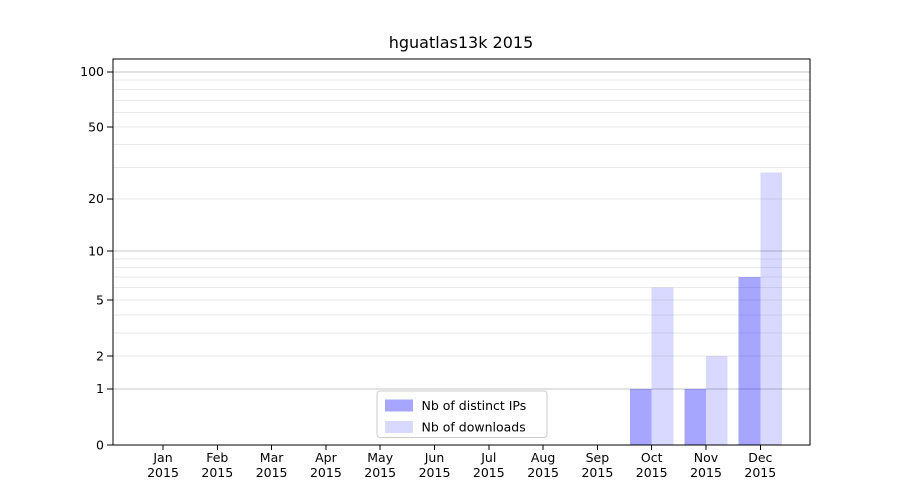  I want to click on x-tick-label-month: Jun, so click(434, 457).